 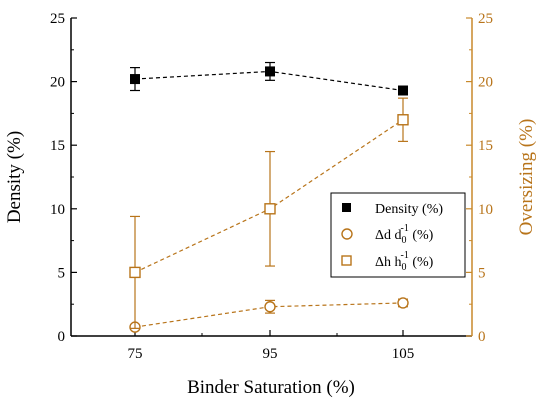 I want to click on y-right-tick-label: 25, so click(x=485, y=19).